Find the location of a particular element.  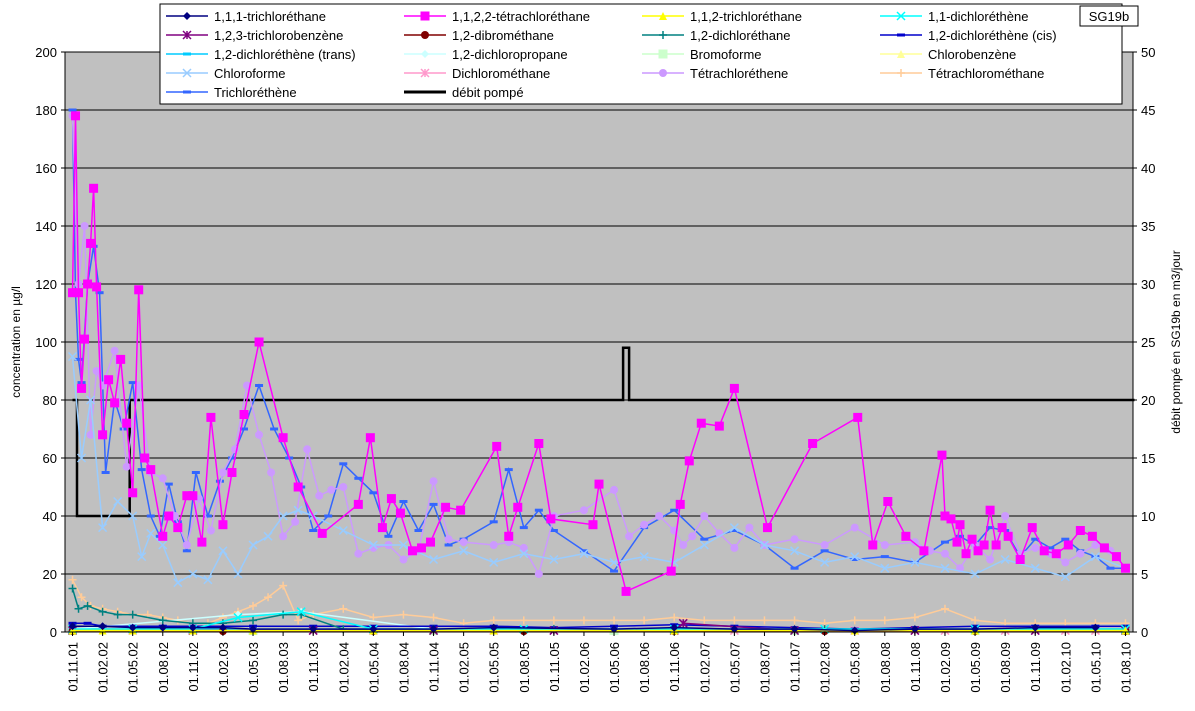

legend-label: 1,1,1-trichloréthane is located at coordinates (270, 16).